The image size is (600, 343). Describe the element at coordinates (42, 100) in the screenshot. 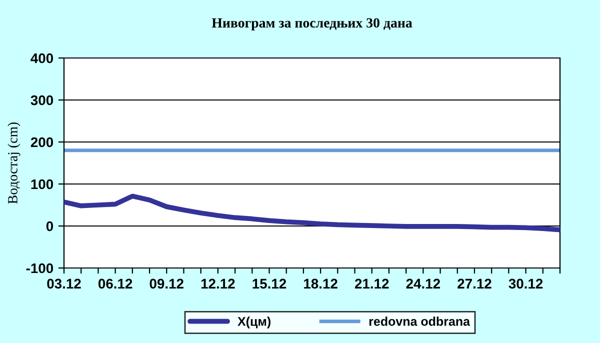

I see `y-tick-label: 300` at that location.